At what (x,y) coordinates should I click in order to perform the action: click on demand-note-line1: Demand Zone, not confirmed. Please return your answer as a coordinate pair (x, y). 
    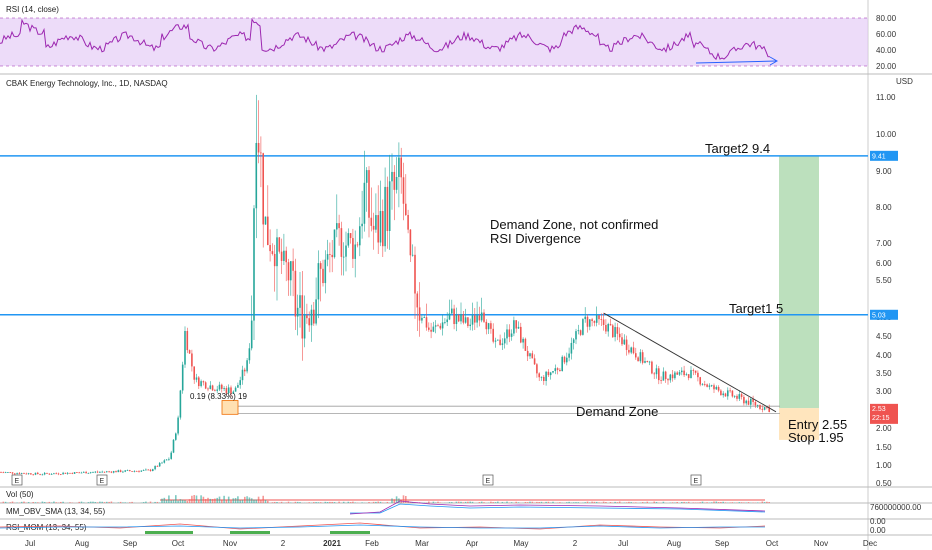
    Looking at the image, I should click on (574, 224).